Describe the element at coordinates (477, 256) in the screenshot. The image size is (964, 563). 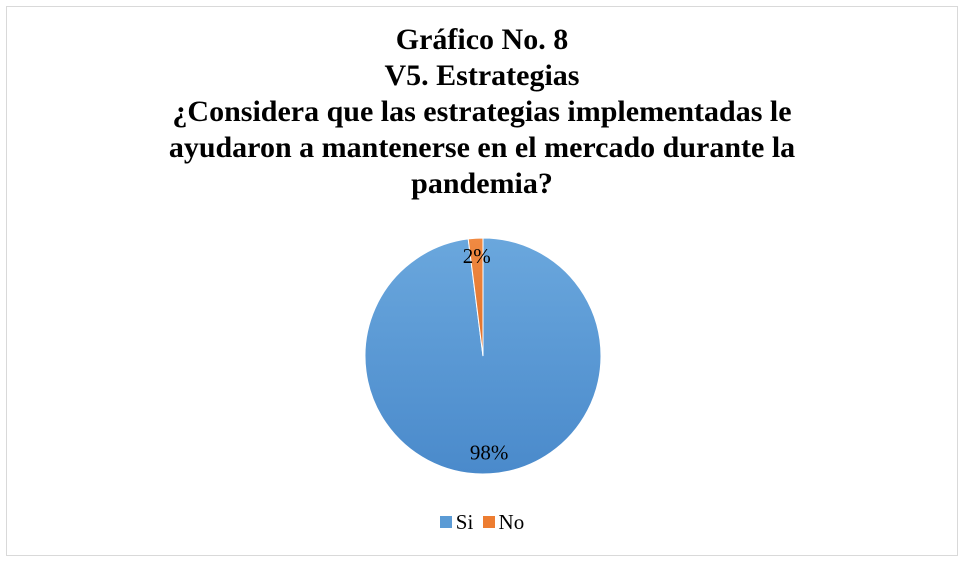
I see `pie-label-no: 2%` at that location.